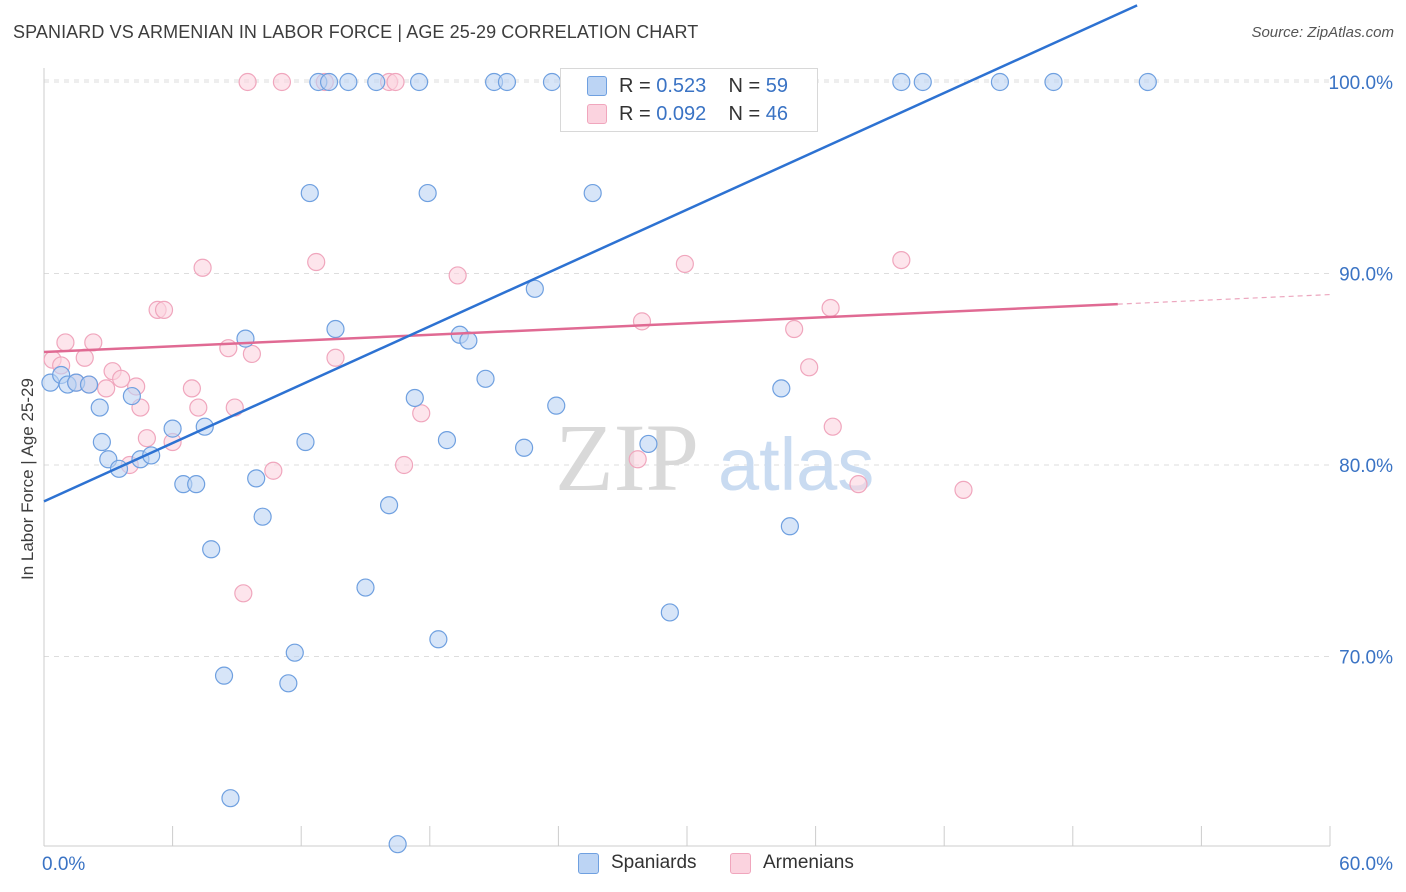 Image resolution: width=1406 pixels, height=892 pixels. I want to click on legend-r-value-armenians: 0.092, so click(681, 114).